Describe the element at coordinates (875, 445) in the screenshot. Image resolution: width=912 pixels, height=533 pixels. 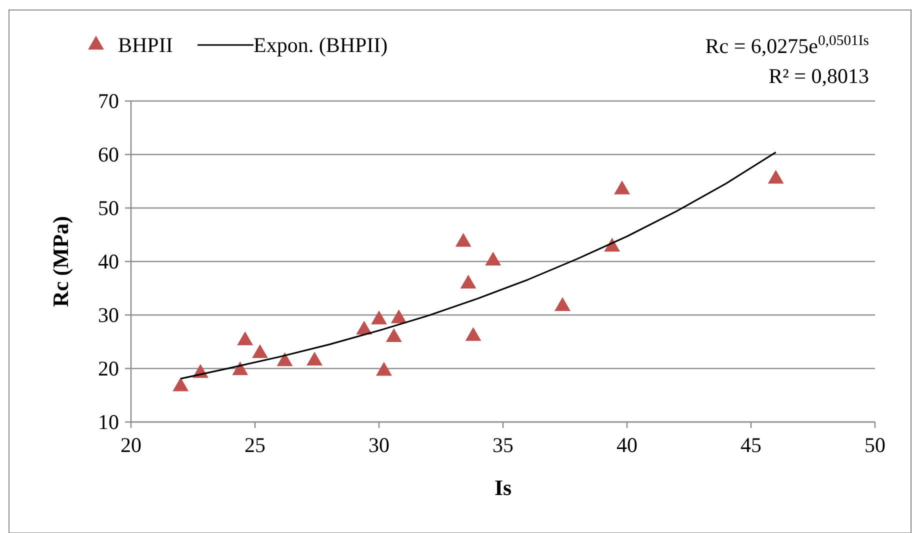
I see `x-tick-label: 50` at that location.